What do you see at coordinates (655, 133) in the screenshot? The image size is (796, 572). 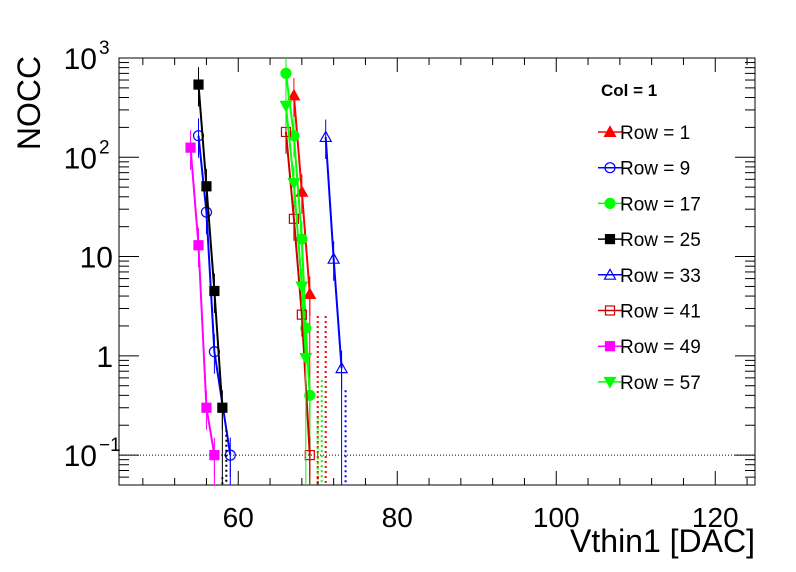 I see `legend-label: Row = 1` at bounding box center [655, 133].